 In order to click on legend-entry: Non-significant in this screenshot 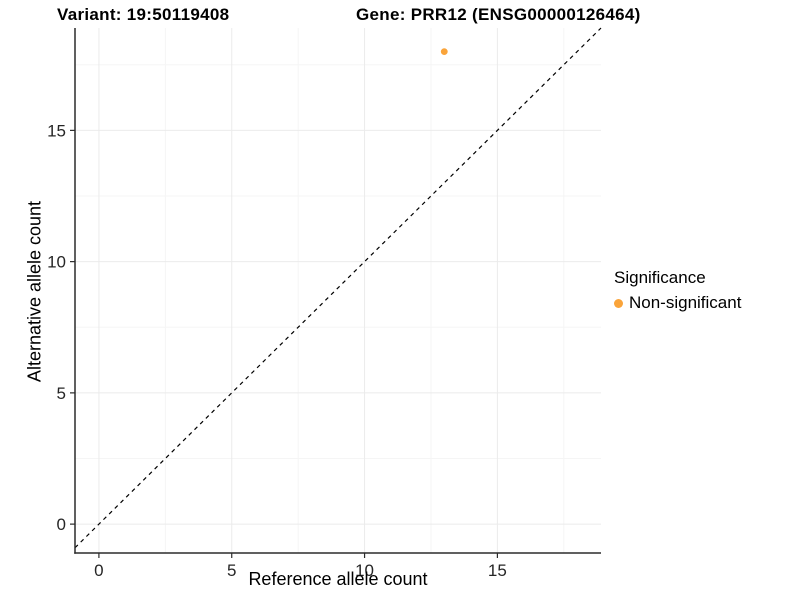, I will do `click(677, 303)`.